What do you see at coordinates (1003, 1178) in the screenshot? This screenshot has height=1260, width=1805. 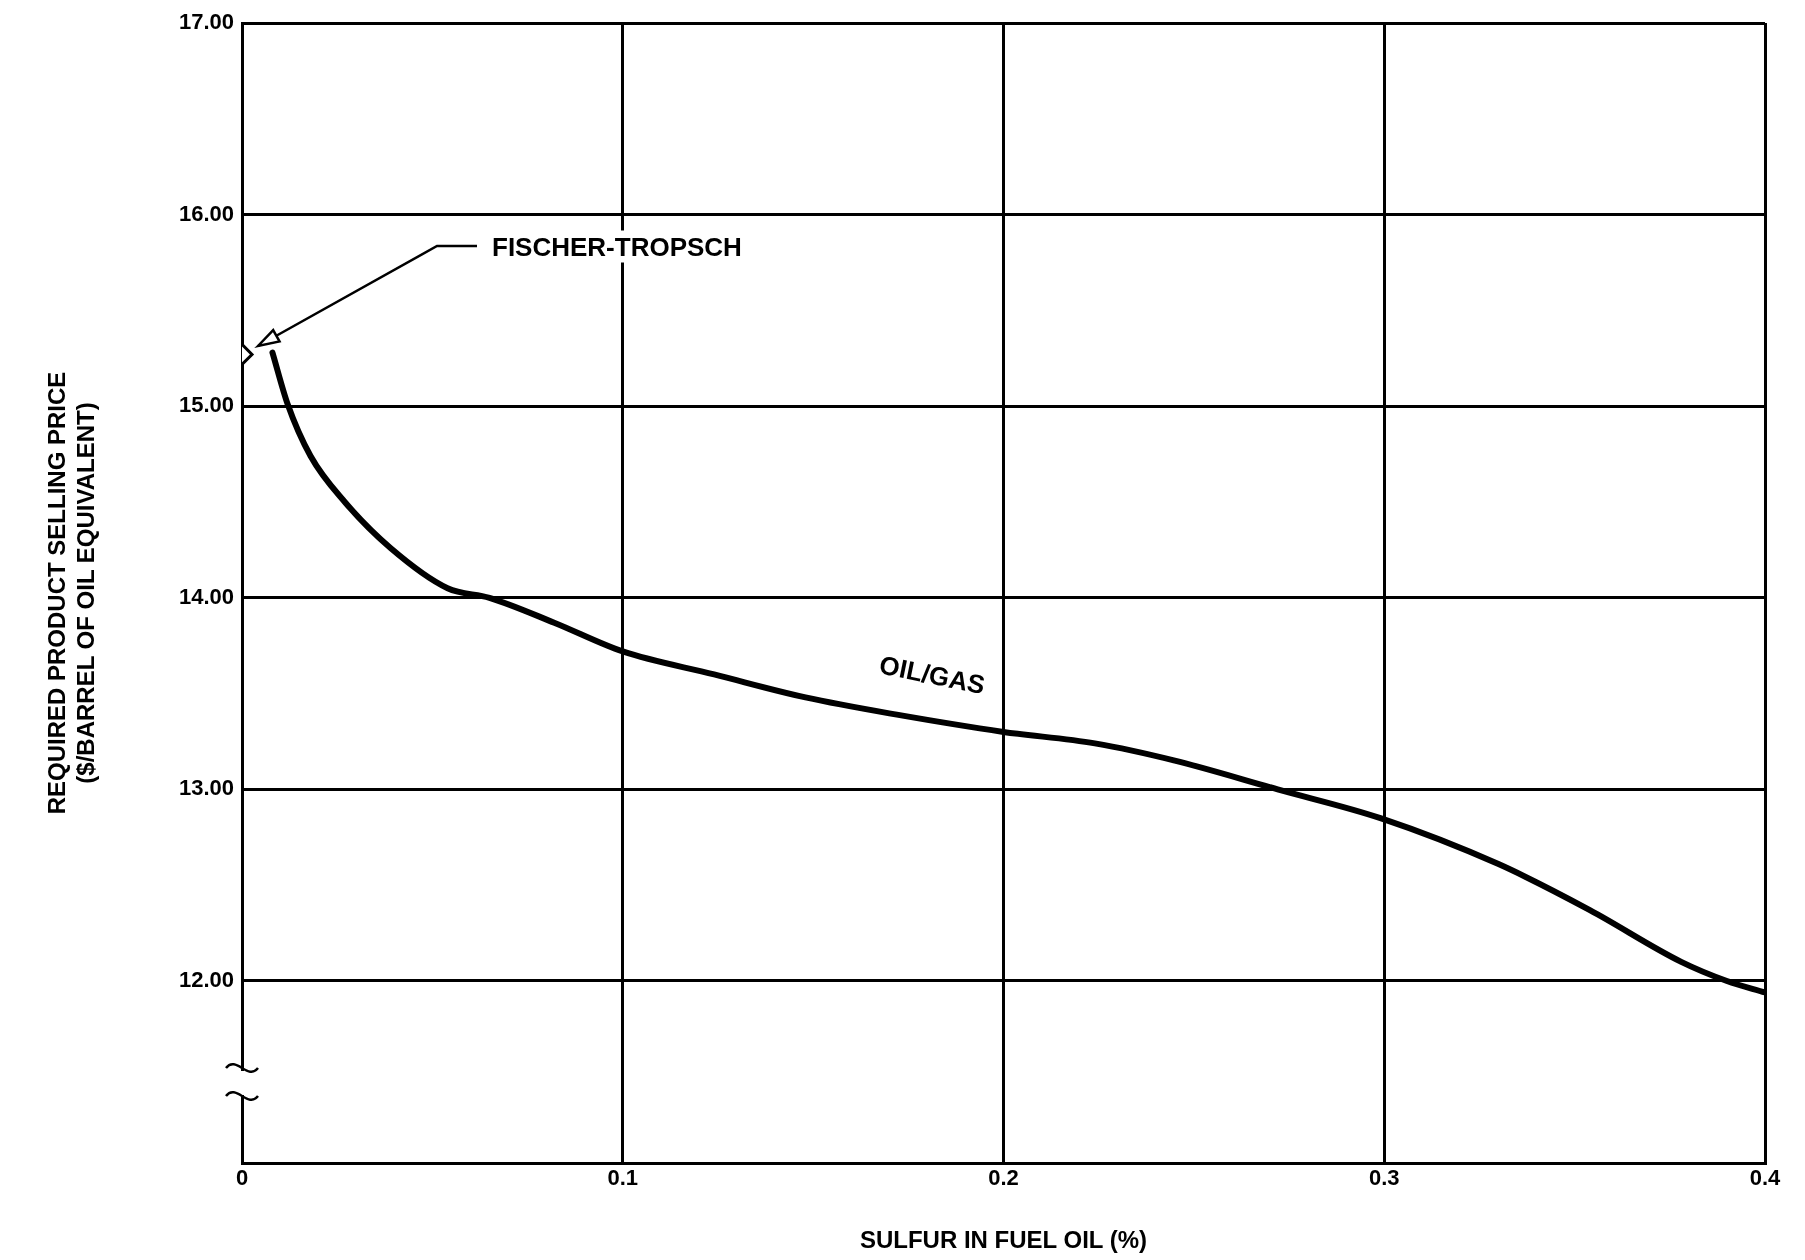 I see `x-tick-label: 0.2` at bounding box center [1003, 1178].